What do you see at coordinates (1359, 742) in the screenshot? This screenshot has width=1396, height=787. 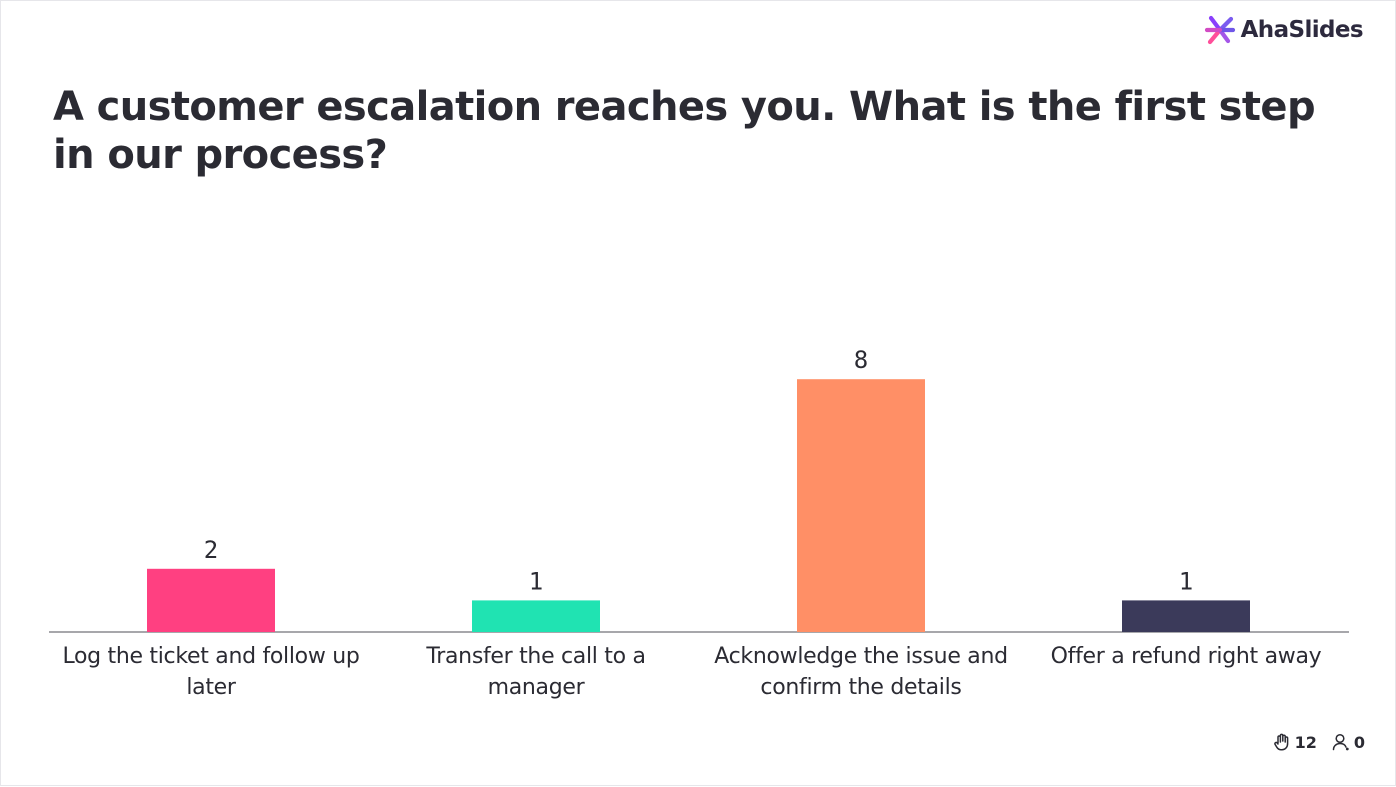 I see `participants-count-value: 0` at bounding box center [1359, 742].